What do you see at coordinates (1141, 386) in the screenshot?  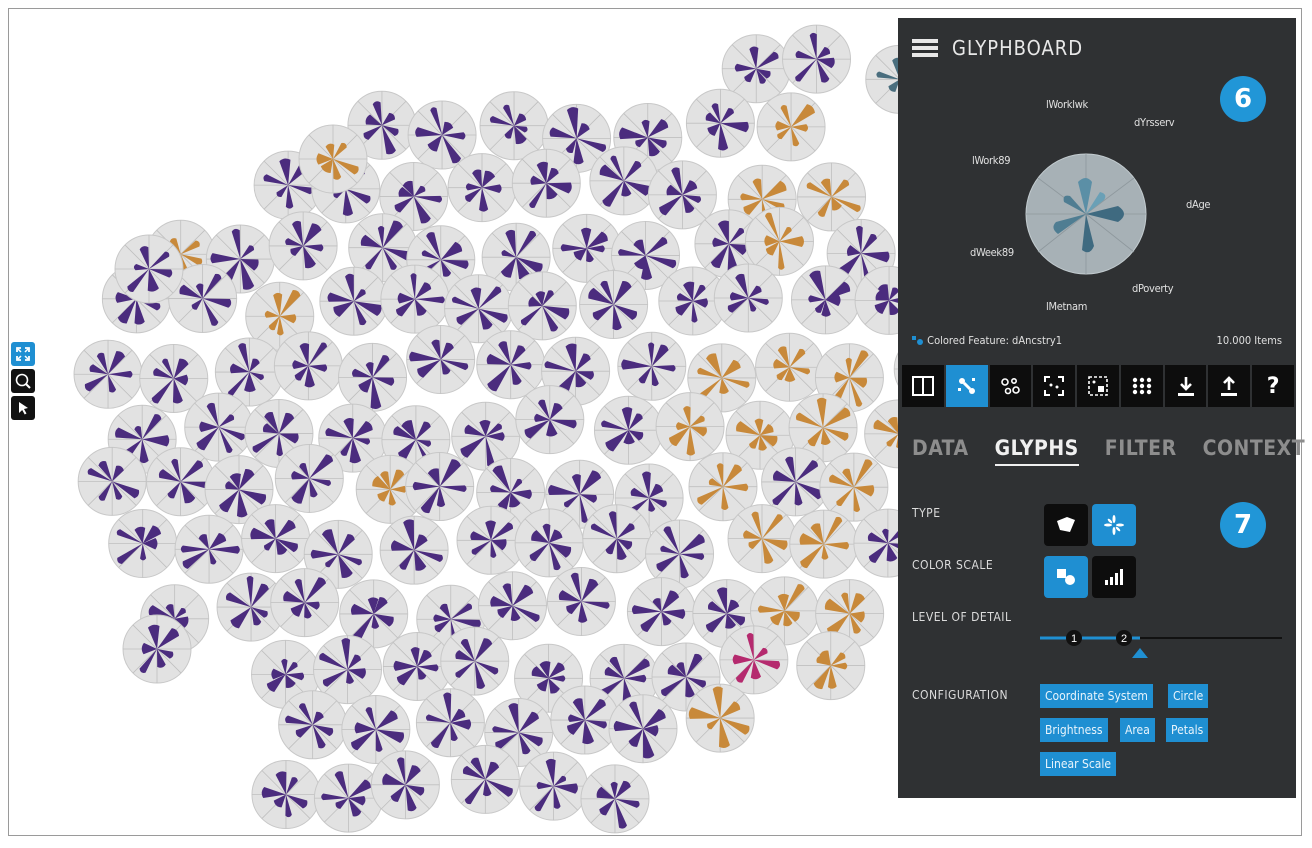 I see `grid-layout-button` at bounding box center [1141, 386].